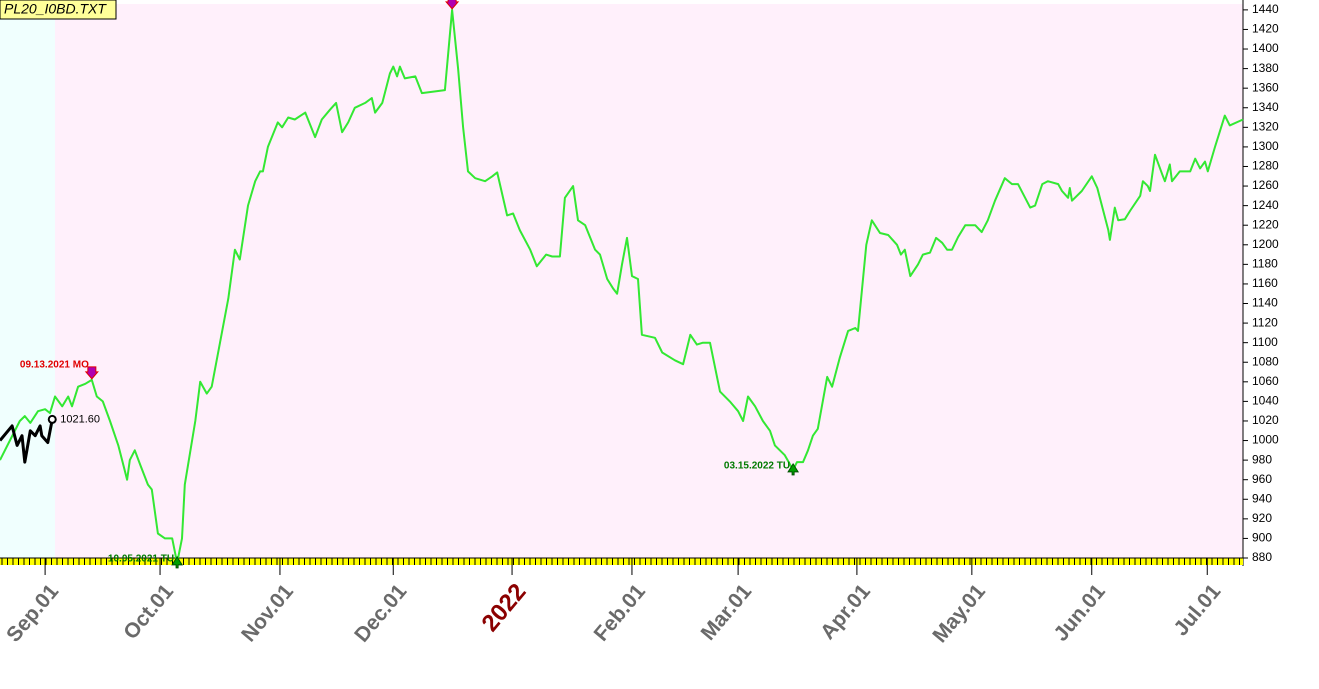  What do you see at coordinates (1265, 401) in the screenshot?
I see `y-tick-label: 1040` at bounding box center [1265, 401].